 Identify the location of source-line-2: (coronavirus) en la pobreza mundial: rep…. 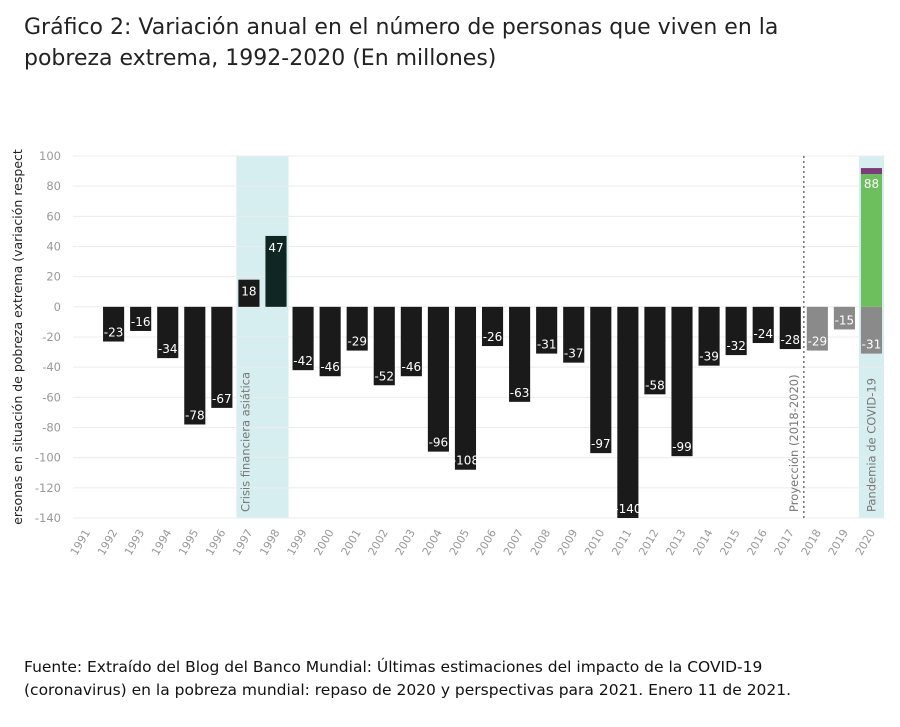
(408, 690).